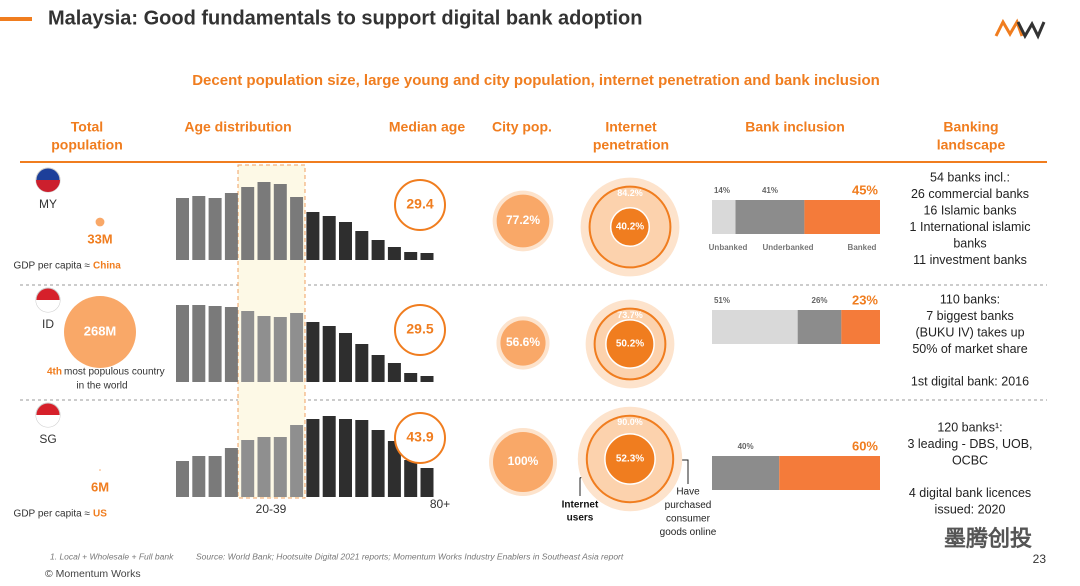 The image size is (1080, 586). What do you see at coordinates (722, 190) in the screenshot?
I see `bank-value-label: 14%` at bounding box center [722, 190].